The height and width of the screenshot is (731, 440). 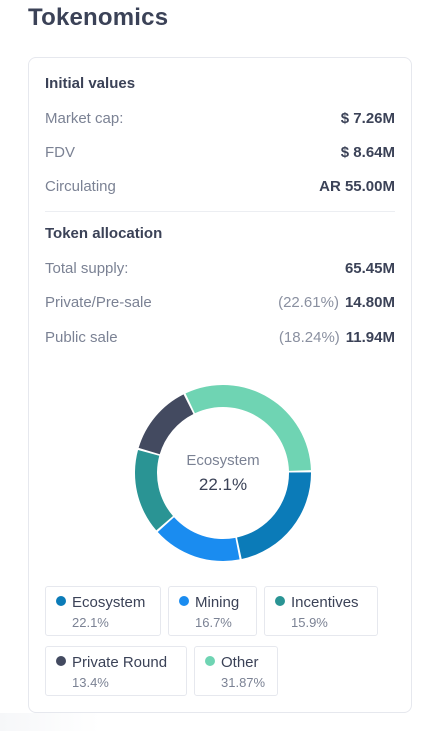 I want to click on circulating-row: Circulating AR 55.00M, so click(x=220, y=189).